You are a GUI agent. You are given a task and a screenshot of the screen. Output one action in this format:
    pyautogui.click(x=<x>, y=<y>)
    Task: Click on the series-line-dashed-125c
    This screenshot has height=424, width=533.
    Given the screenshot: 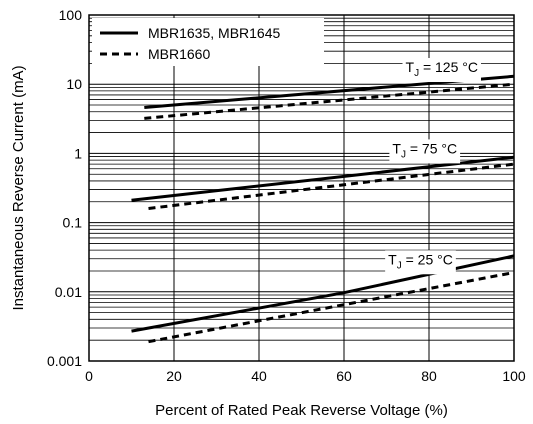 What is the action you would take?
    pyautogui.click(x=329, y=101)
    